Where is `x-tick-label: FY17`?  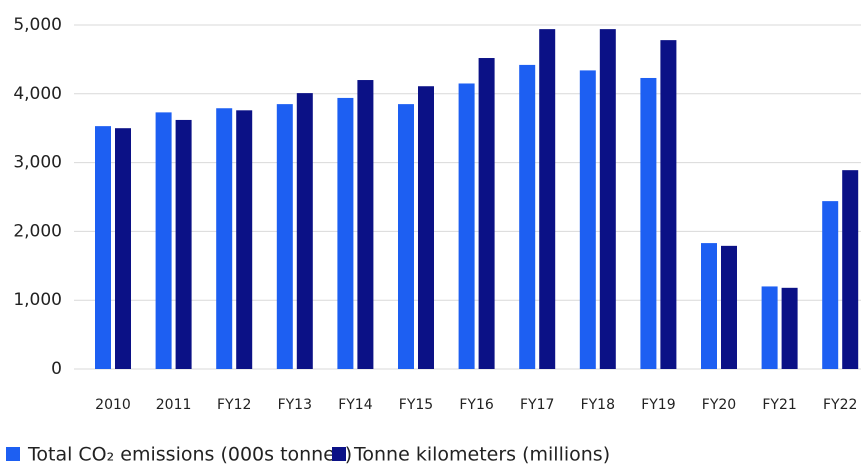 x-tick-label: FY17 is located at coordinates (537, 405).